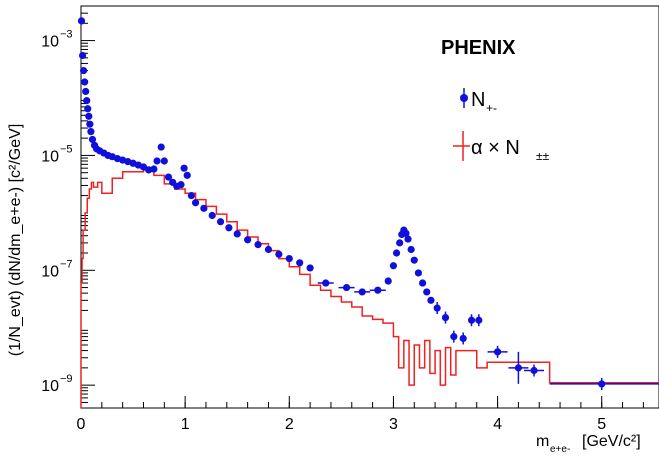  I want to click on x-axis-label-unit: [GeV/c²], so click(611, 441).